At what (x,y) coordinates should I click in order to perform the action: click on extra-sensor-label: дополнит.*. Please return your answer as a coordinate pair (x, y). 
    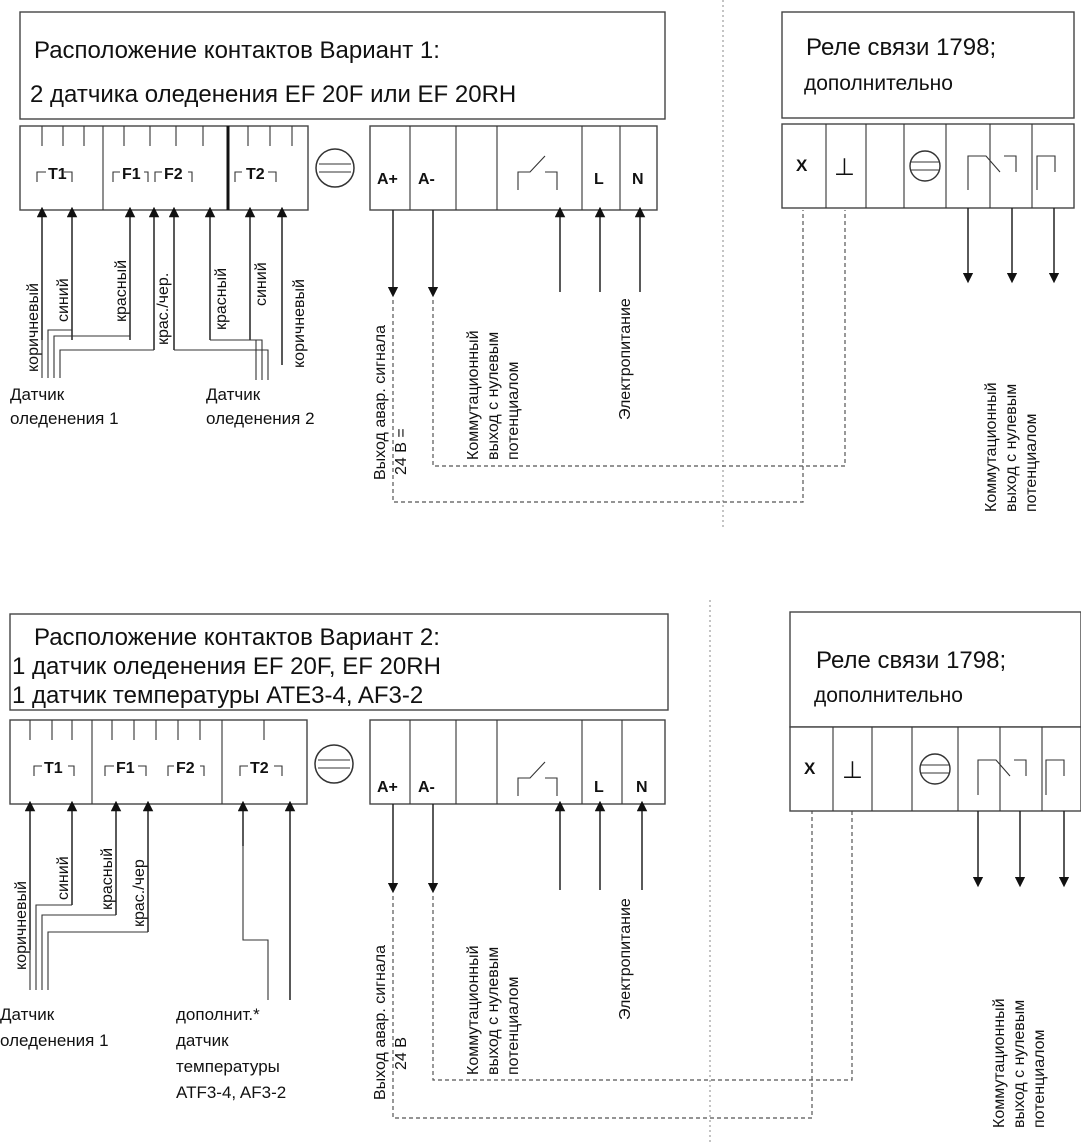
    Looking at the image, I should click on (218, 1014).